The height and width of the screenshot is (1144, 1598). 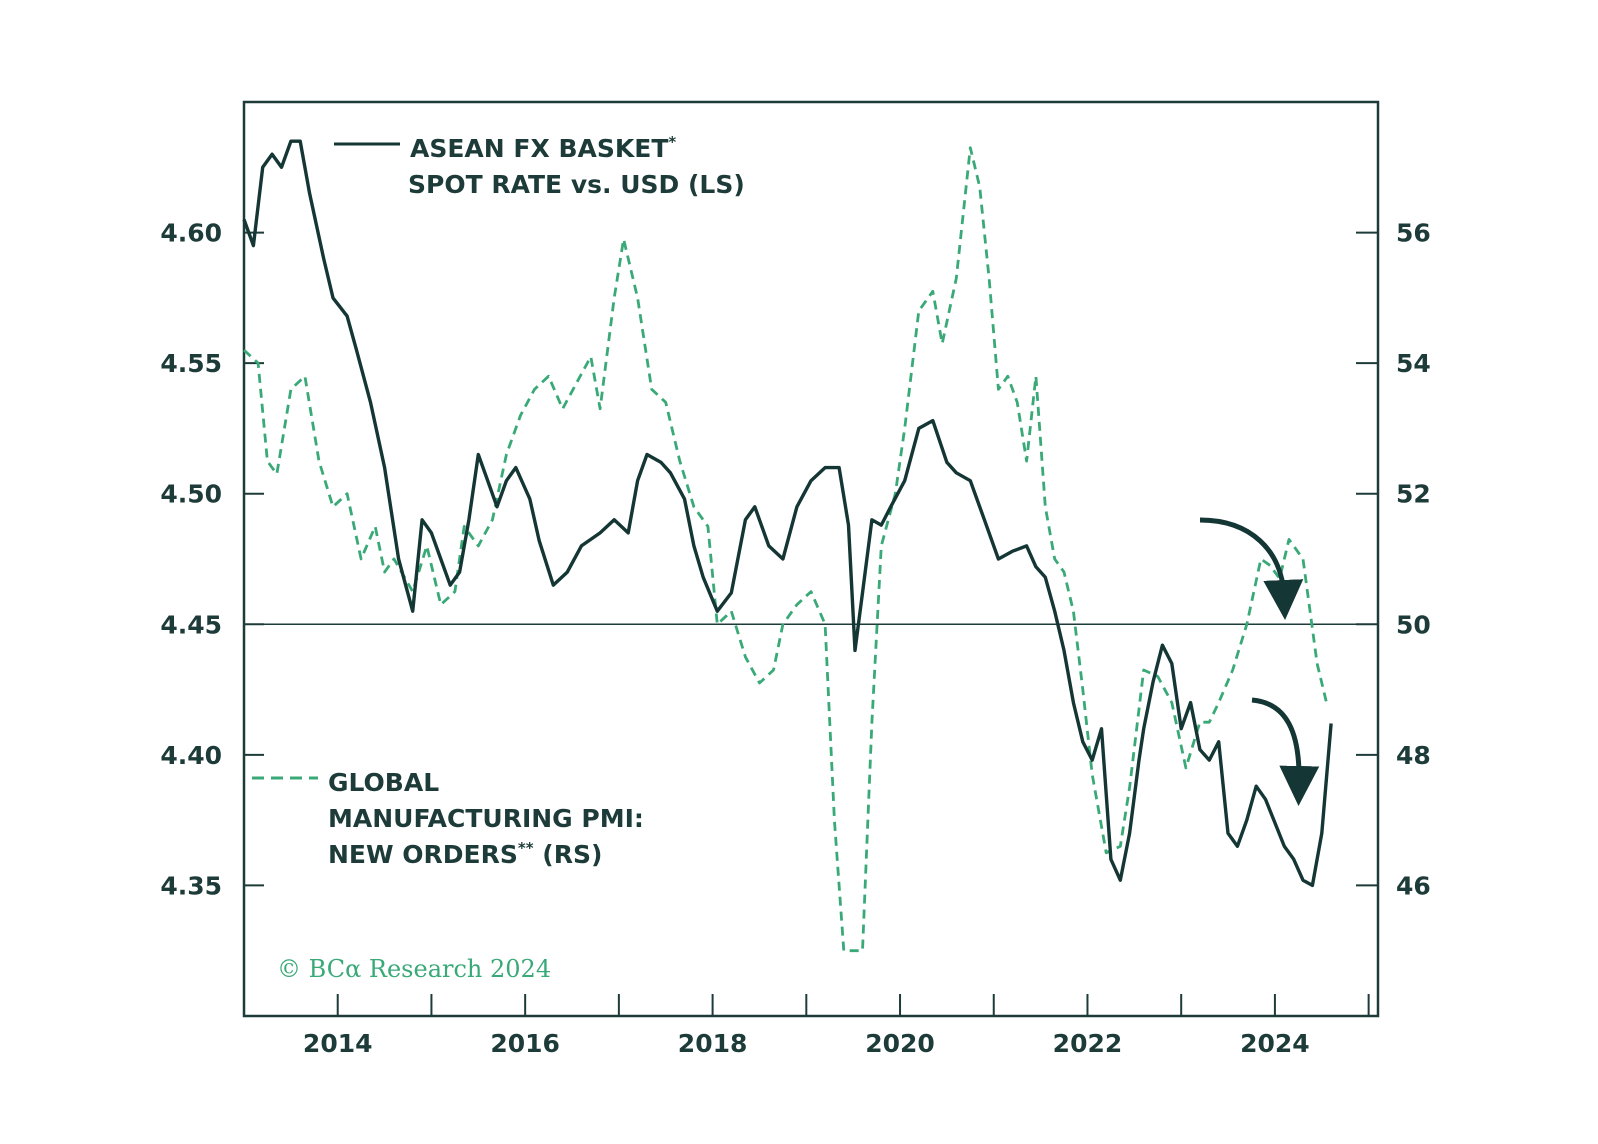 I want to click on legend-pmi-label-line1: GLOBAL, so click(x=383, y=782).